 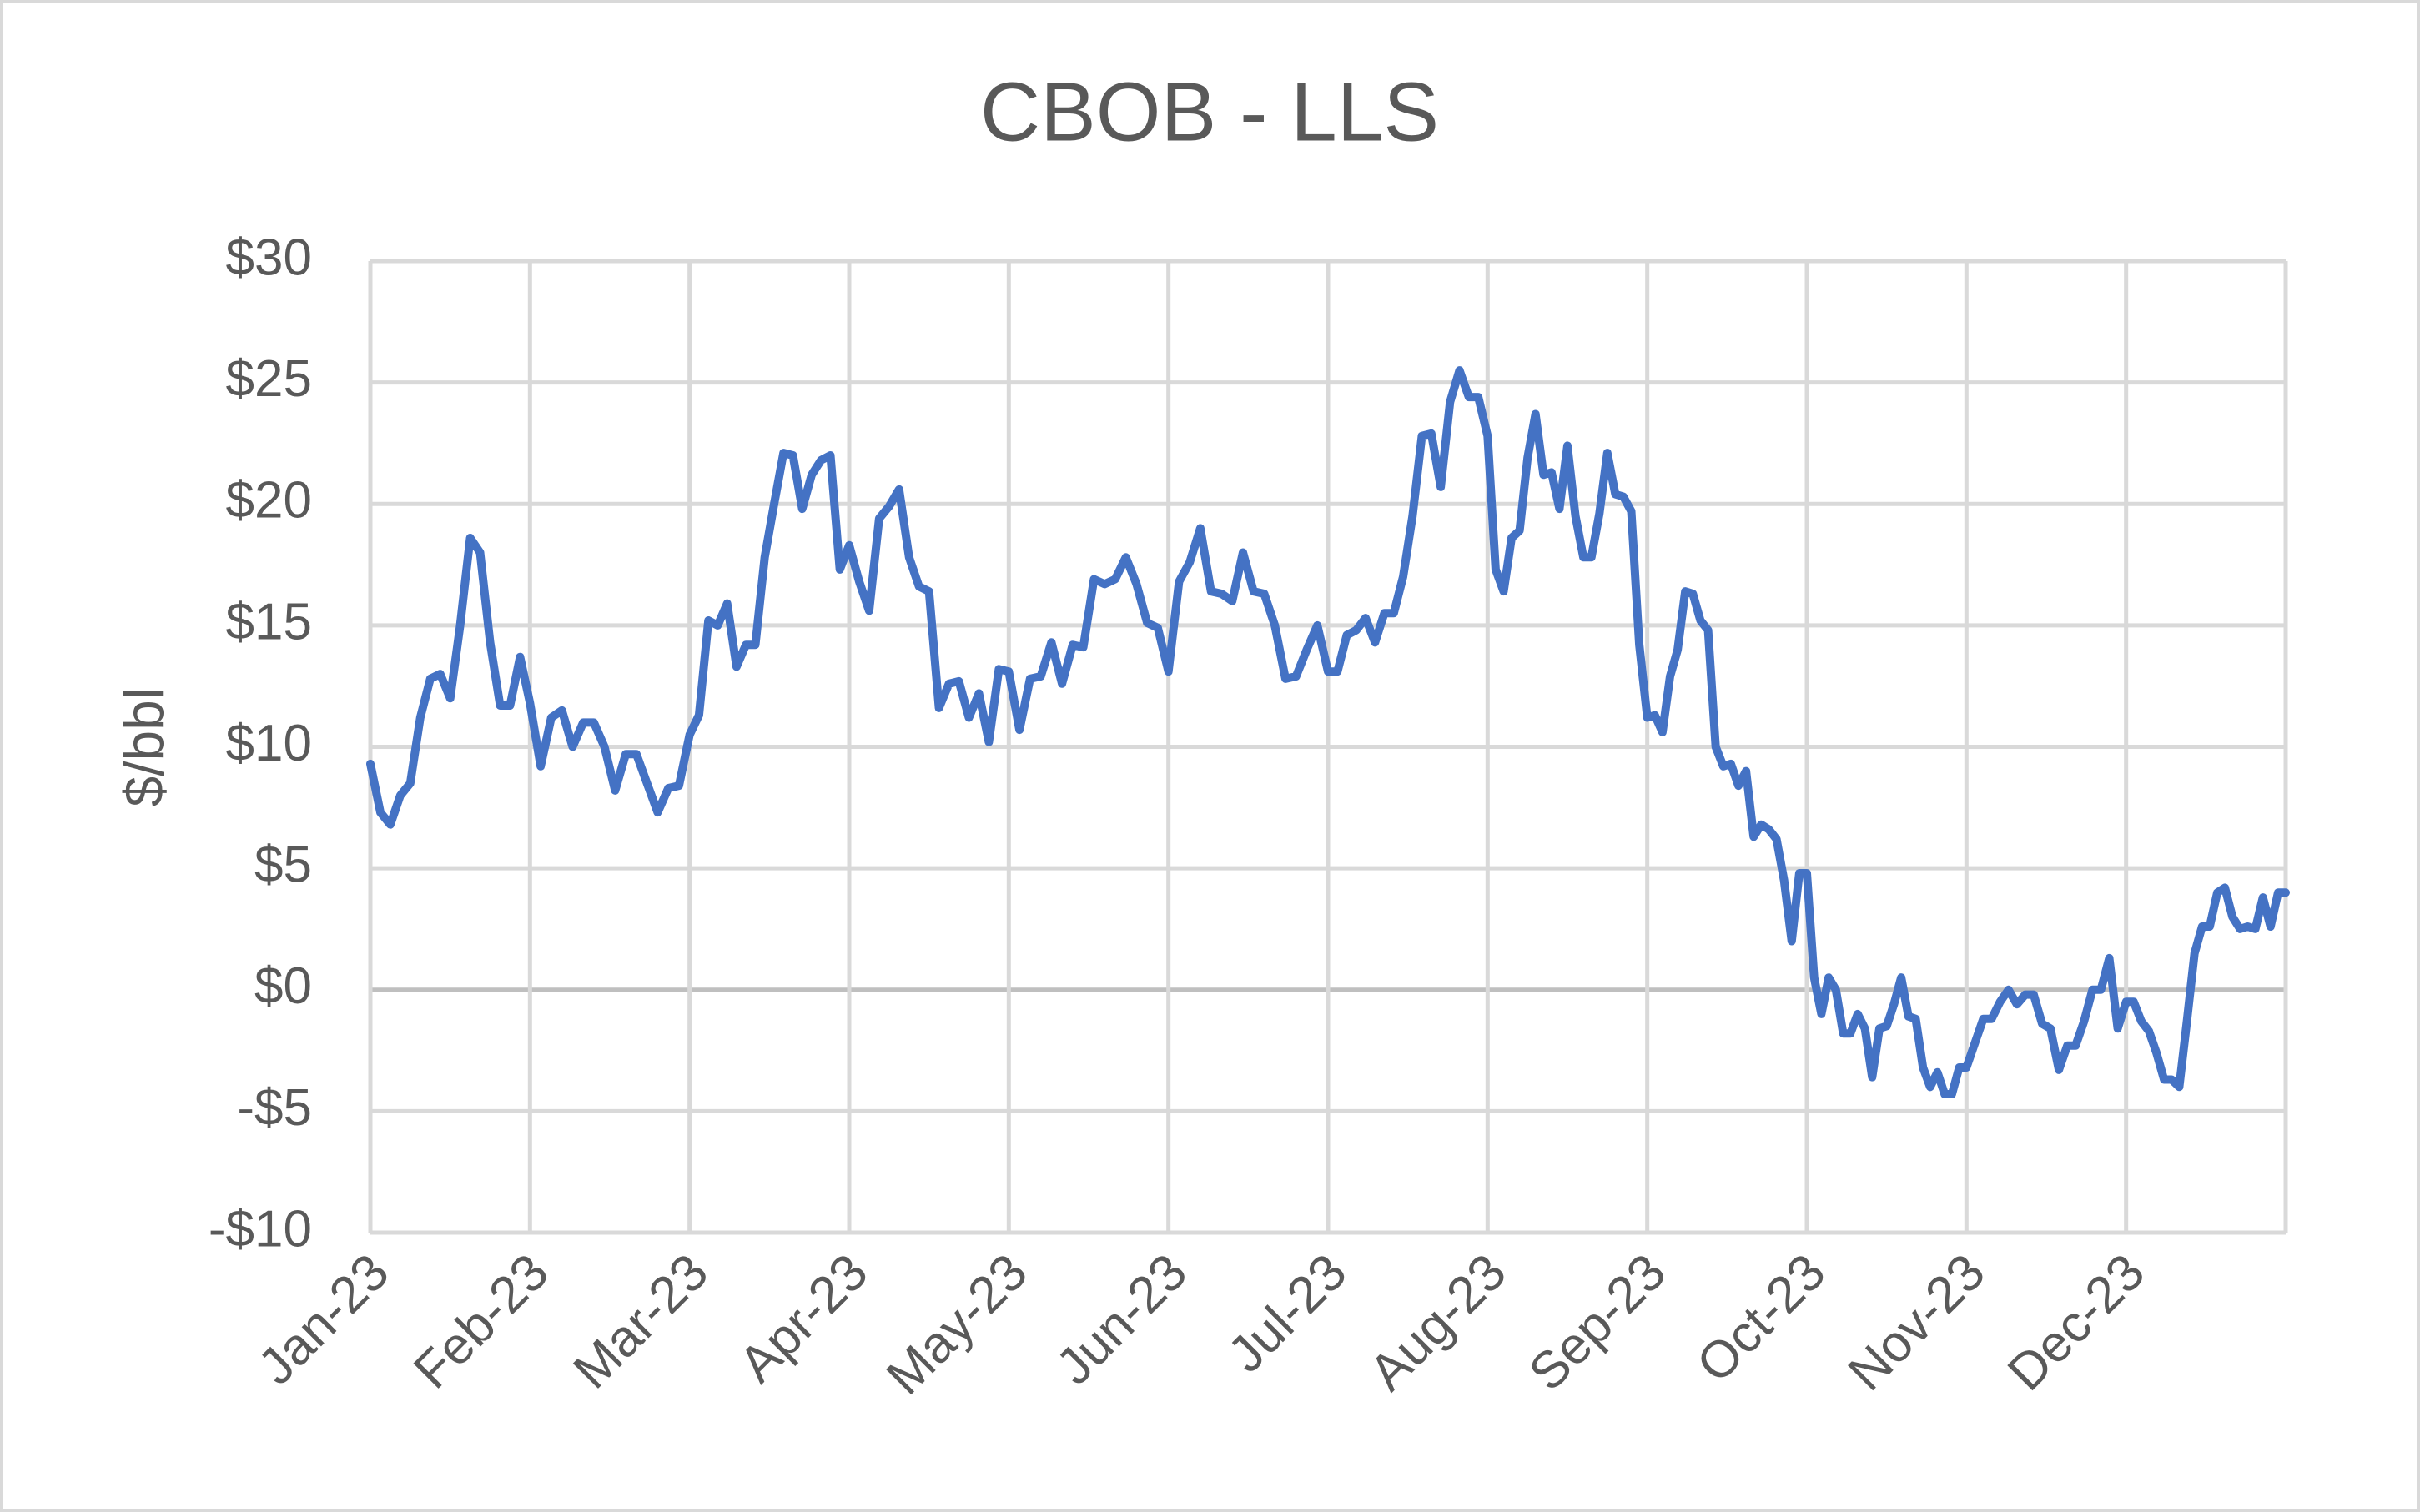 I want to click on y-tick-label: $10, so click(x=269, y=743).